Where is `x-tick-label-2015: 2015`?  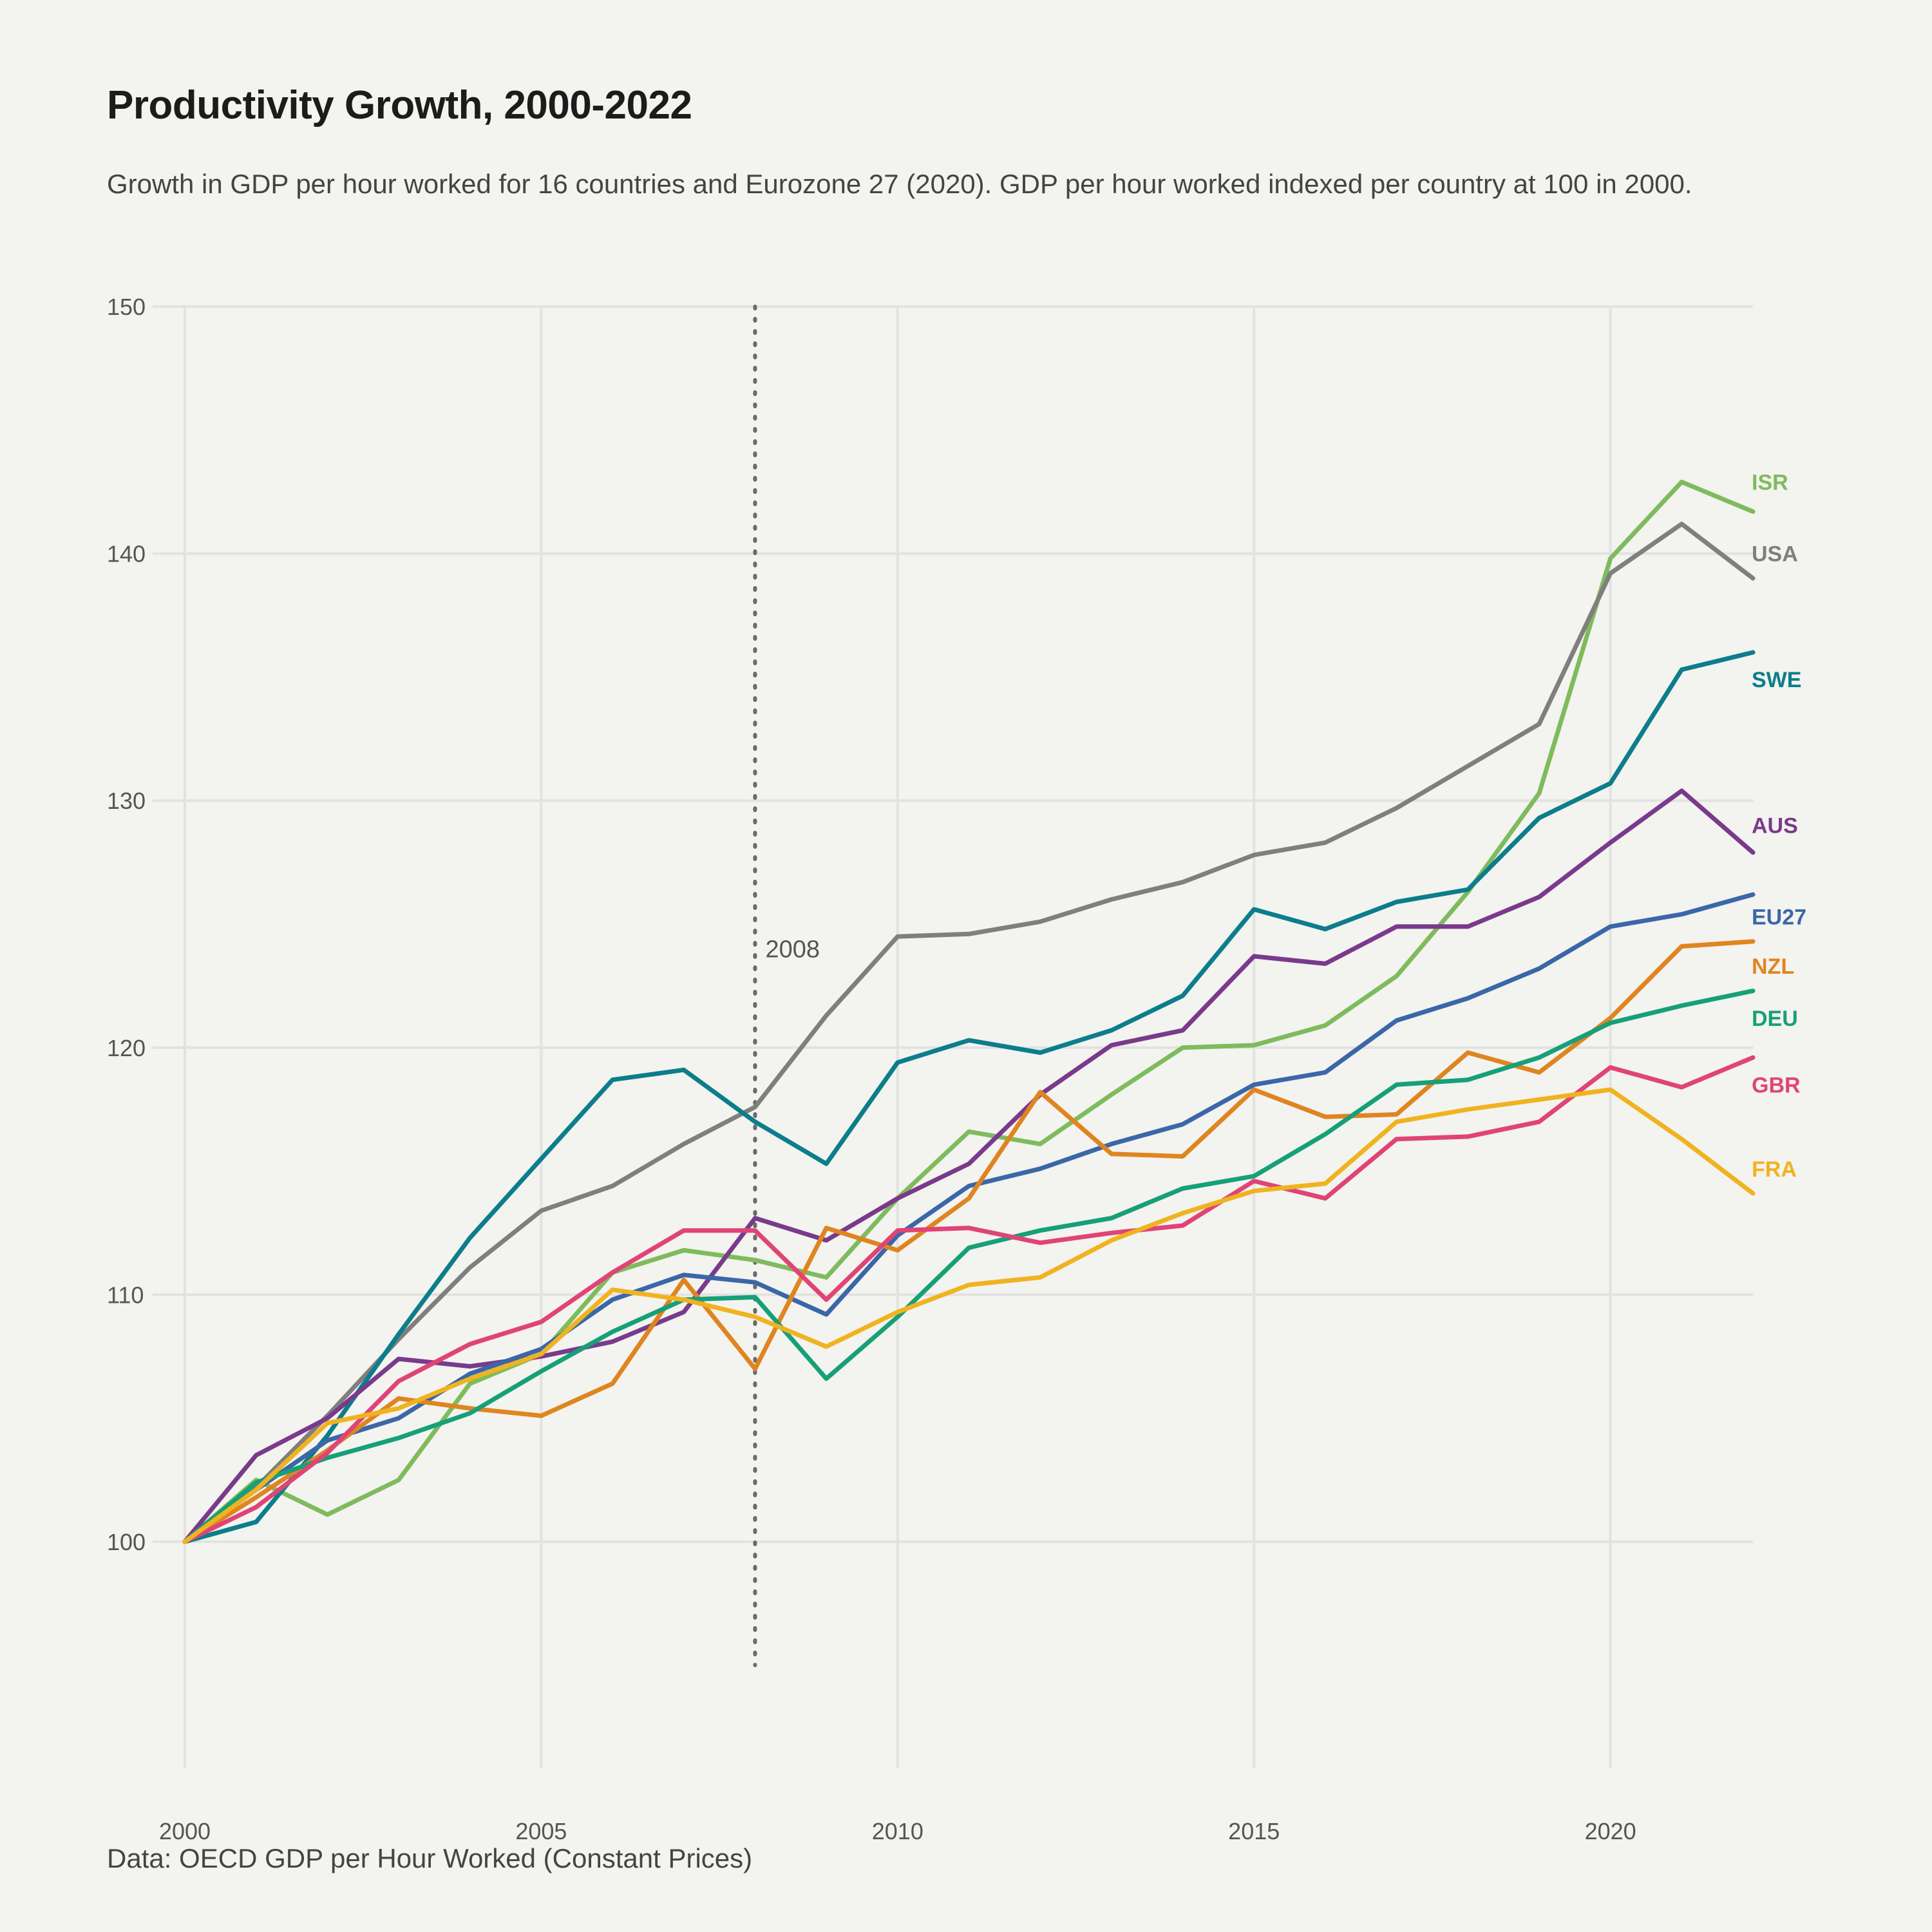
x-tick-label-2015: 2015 is located at coordinates (1254, 1831).